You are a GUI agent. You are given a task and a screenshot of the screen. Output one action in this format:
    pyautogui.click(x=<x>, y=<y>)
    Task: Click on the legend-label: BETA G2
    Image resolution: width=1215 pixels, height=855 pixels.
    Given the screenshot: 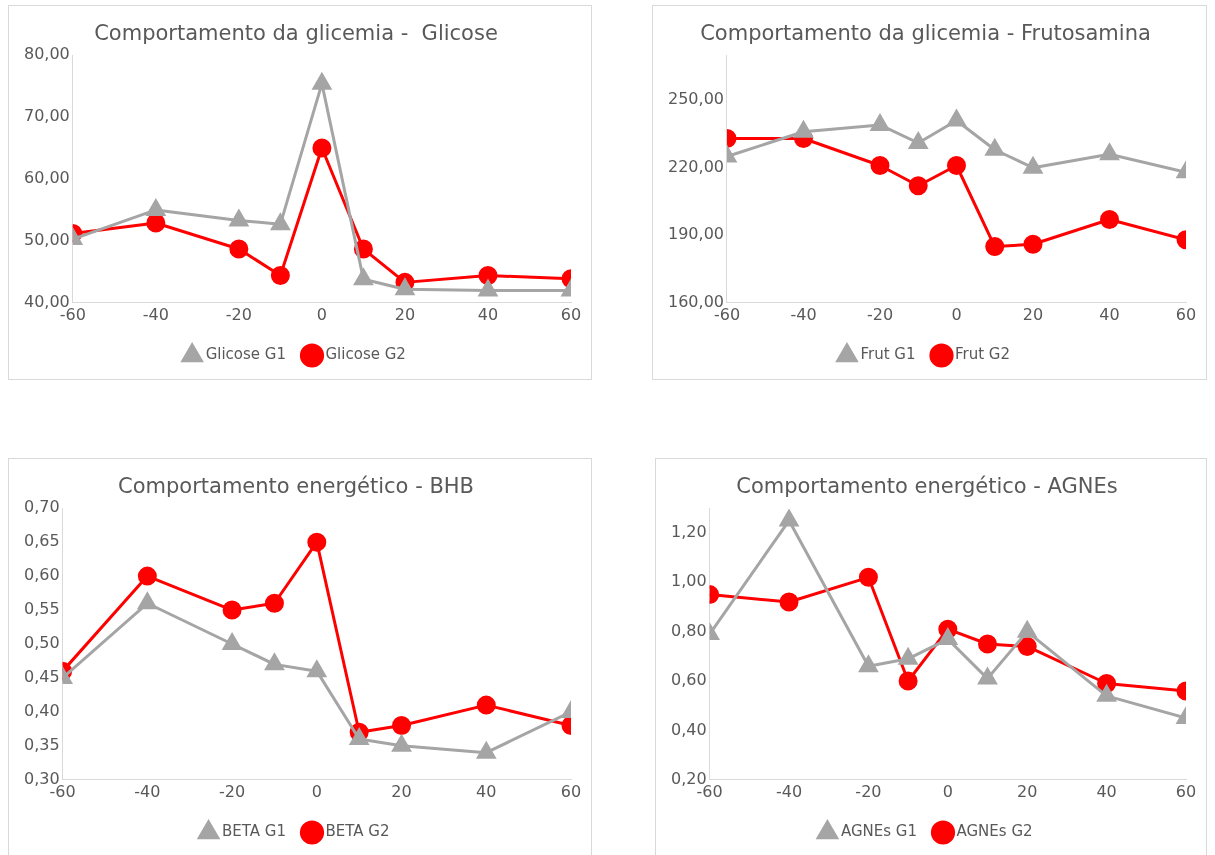 What is the action you would take?
    pyautogui.click(x=357, y=831)
    